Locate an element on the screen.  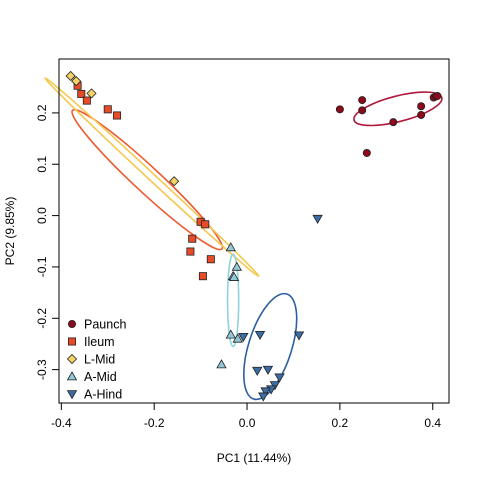
ileum-ellipse is located at coordinates (147, 179).